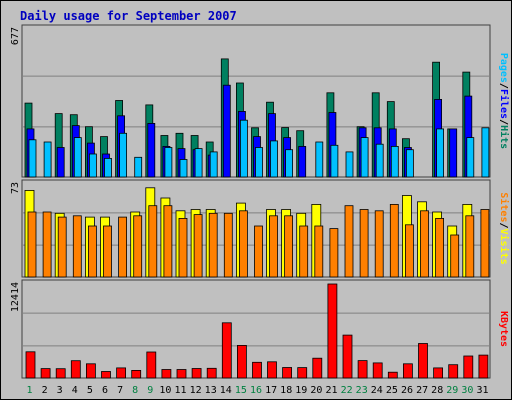 The width and height of the screenshot is (512, 400). What do you see at coordinates (286, 390) in the screenshot?
I see `x-tick-label: 18` at bounding box center [286, 390].